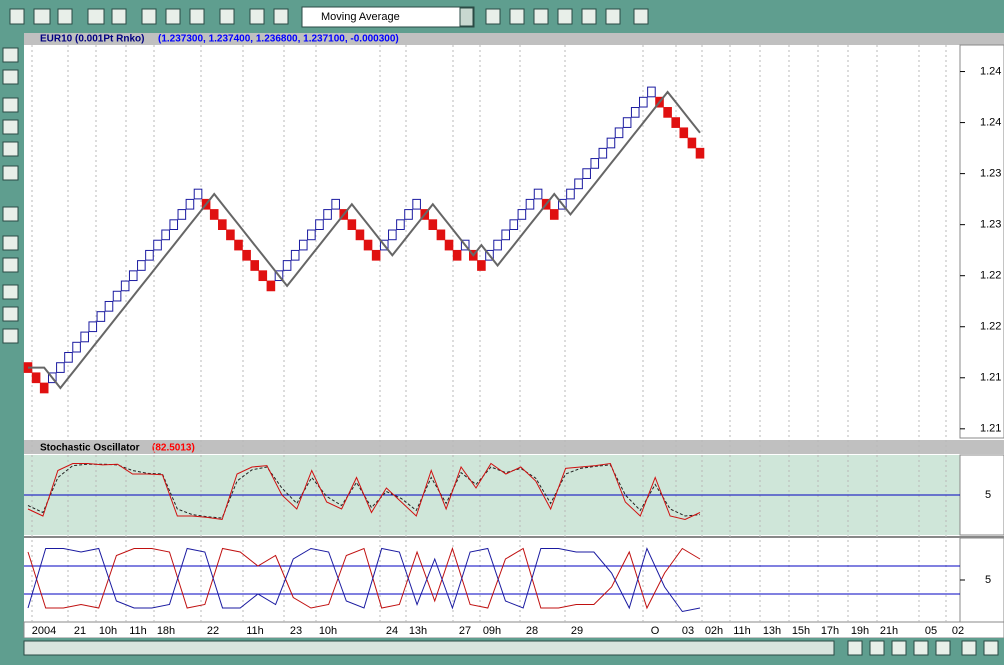 The image size is (1004, 665). What do you see at coordinates (197, 16) in the screenshot?
I see `paste-button` at bounding box center [197, 16].